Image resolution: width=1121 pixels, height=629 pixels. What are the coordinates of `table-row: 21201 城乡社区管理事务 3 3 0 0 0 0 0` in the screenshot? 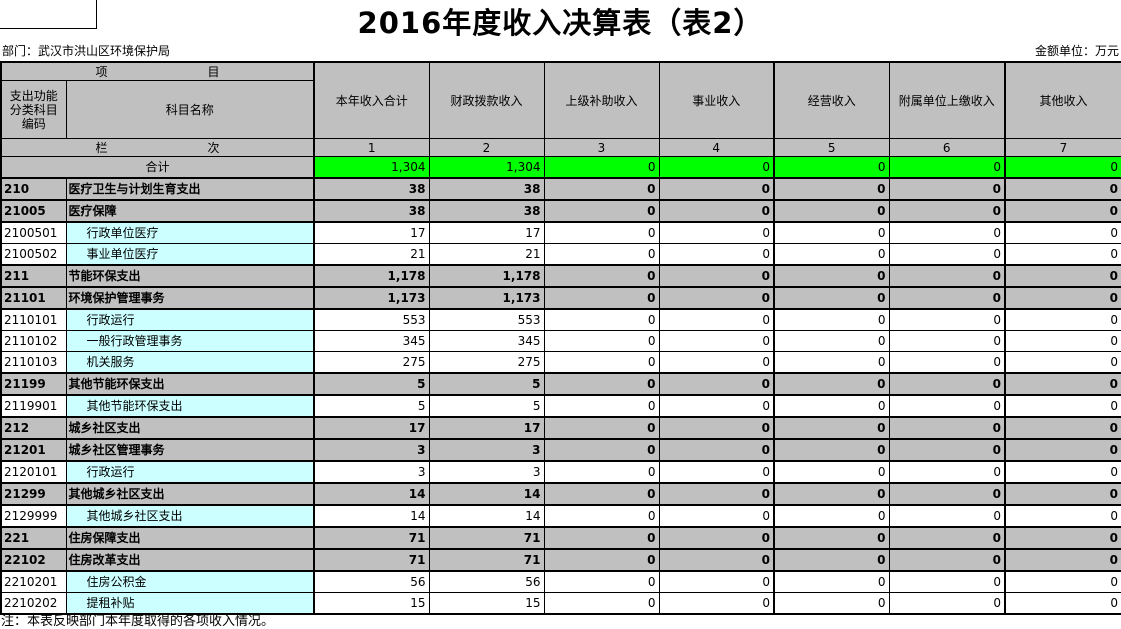 It's located at (560, 450).